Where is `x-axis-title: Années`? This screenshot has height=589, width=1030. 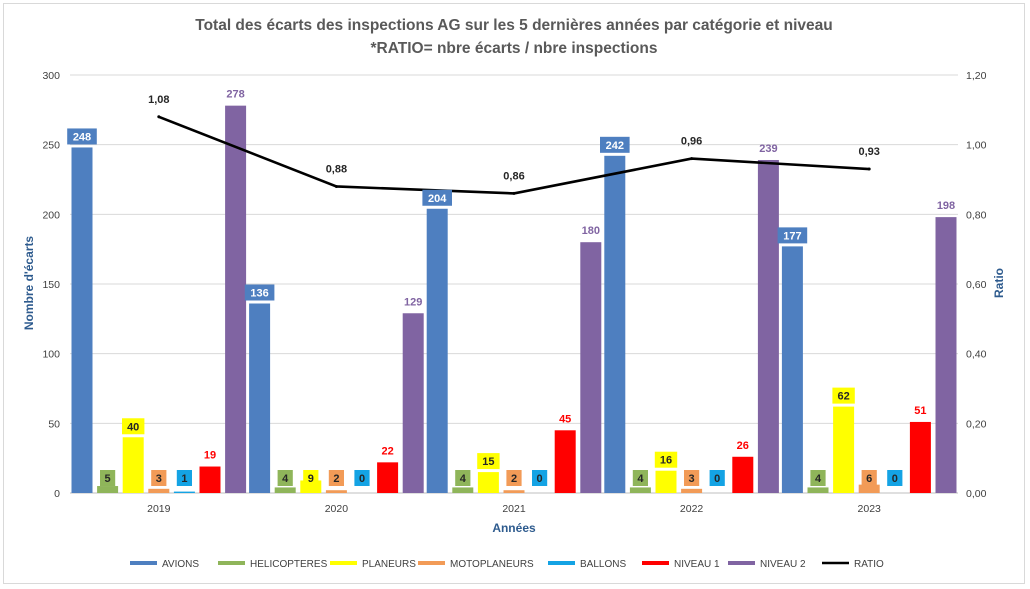
x-axis-title: Années is located at coordinates (514, 528).